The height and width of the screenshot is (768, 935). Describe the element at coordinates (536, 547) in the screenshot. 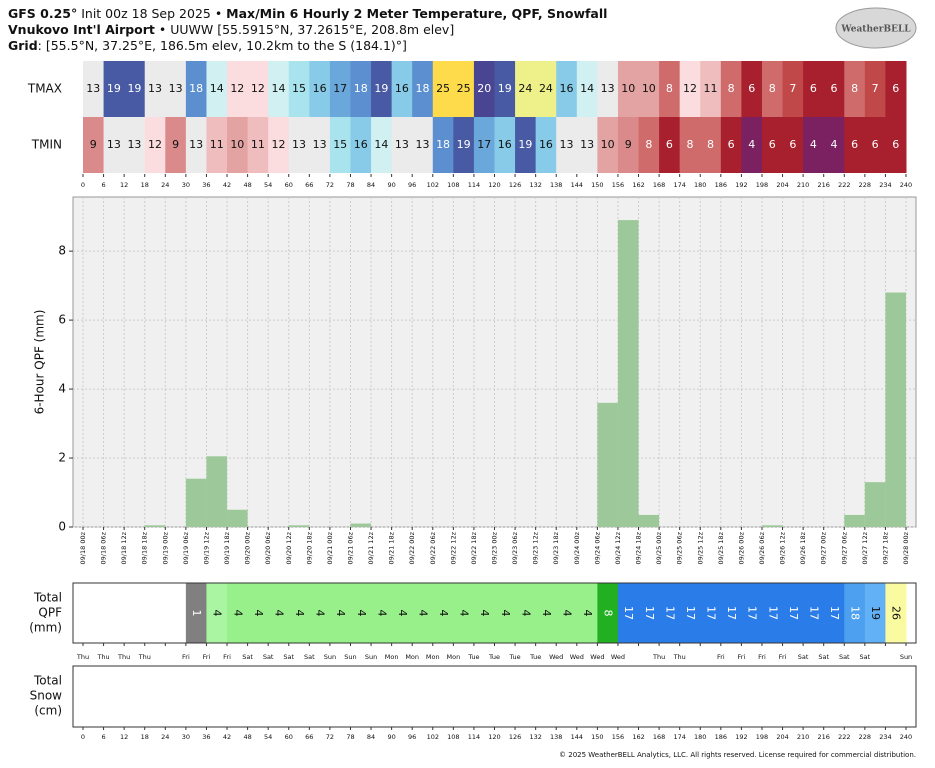

I see `x-tick-label: 09/23 12z` at that location.